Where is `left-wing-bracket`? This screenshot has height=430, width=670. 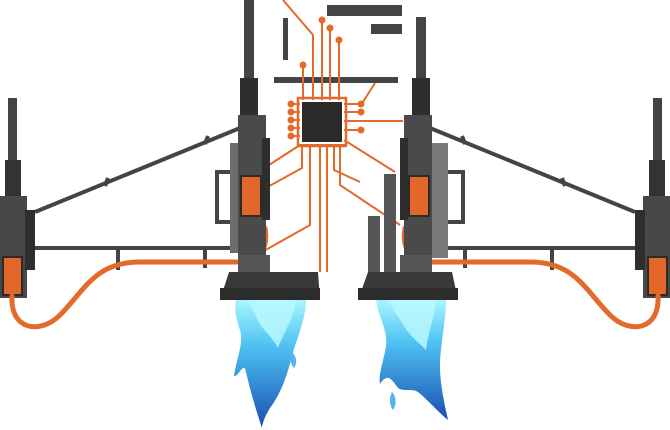 left-wing-bracket is located at coordinates (137, 198).